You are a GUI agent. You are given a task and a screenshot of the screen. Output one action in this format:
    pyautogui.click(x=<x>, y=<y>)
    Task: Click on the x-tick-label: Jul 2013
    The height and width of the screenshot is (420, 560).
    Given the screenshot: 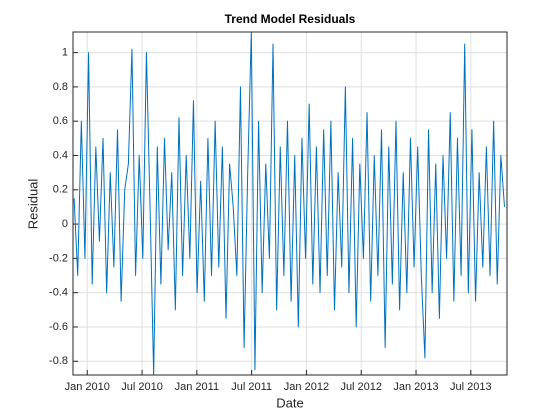 What is the action you would take?
    pyautogui.click(x=471, y=387)
    